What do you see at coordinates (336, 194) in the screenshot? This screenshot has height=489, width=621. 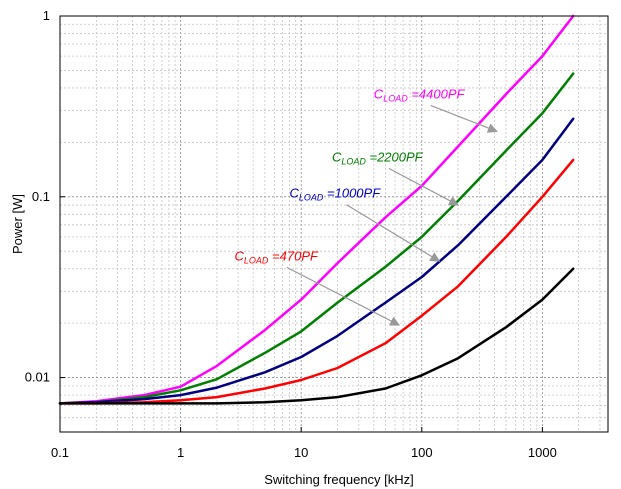 I see `annotation-label-2: CLOAD =1000PF` at bounding box center [336, 194].